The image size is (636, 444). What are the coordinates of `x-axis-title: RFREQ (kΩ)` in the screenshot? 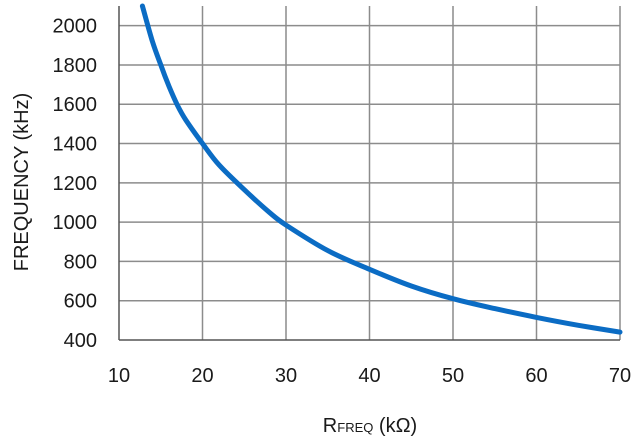 It's located at (370, 426).